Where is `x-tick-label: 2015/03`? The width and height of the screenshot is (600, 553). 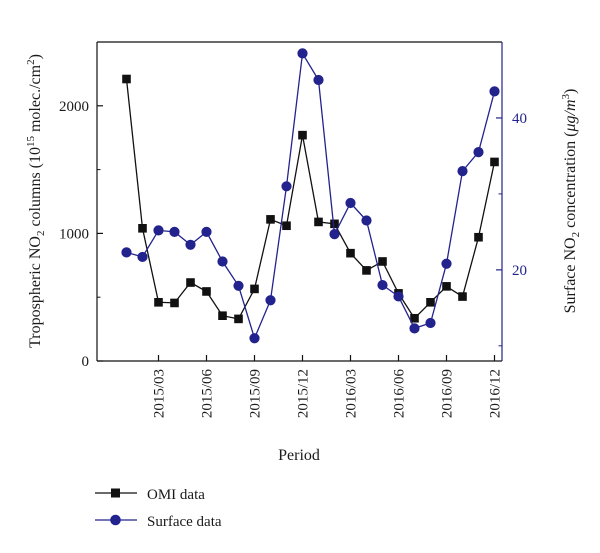 x-tick-label: 2015/03 is located at coordinates (160, 393).